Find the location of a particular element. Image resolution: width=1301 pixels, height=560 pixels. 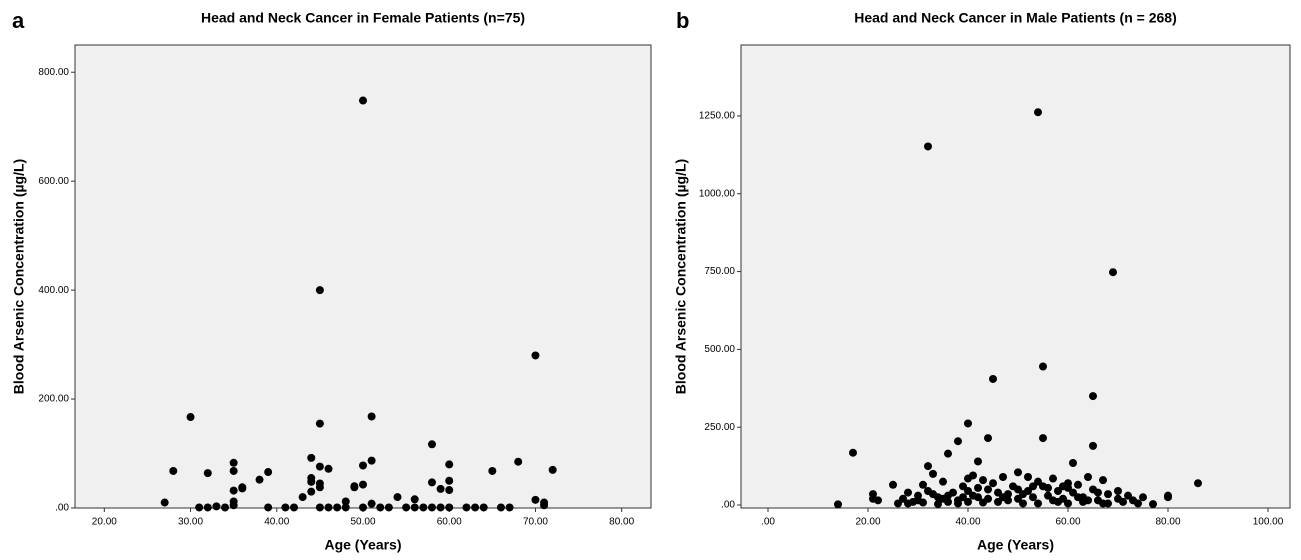

x-tick-label: .00 is located at coordinates (768, 522).